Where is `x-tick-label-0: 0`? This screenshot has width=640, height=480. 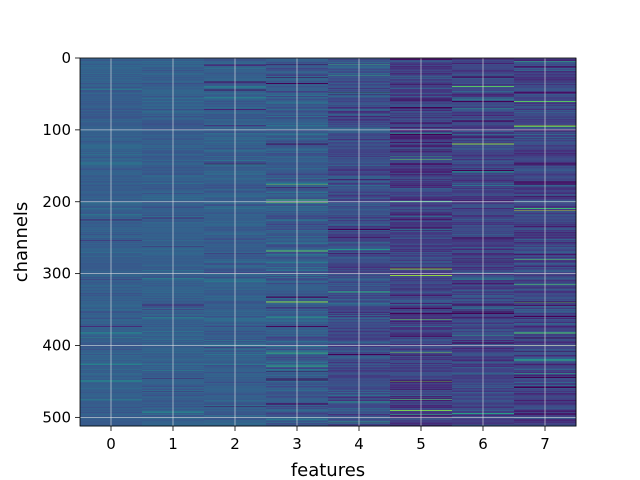
x-tick-label-0: 0 is located at coordinates (111, 444).